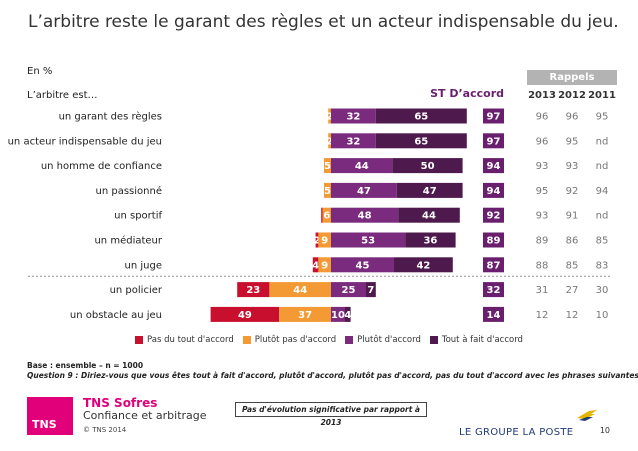 Image resolution: width=638 pixels, height=451 pixels. What do you see at coordinates (516, 432) in the screenshot?
I see `partner-name: LE GROUPE LA POSTE` at bounding box center [516, 432].